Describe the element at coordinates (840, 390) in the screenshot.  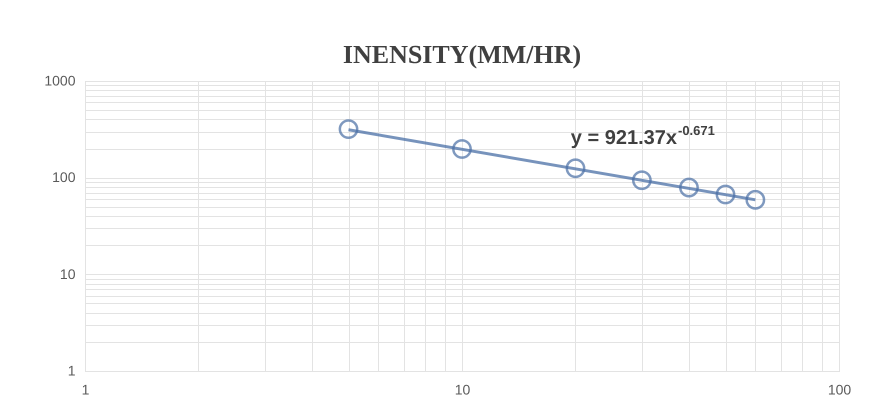
I see `x-tick-label: 100` at that location.